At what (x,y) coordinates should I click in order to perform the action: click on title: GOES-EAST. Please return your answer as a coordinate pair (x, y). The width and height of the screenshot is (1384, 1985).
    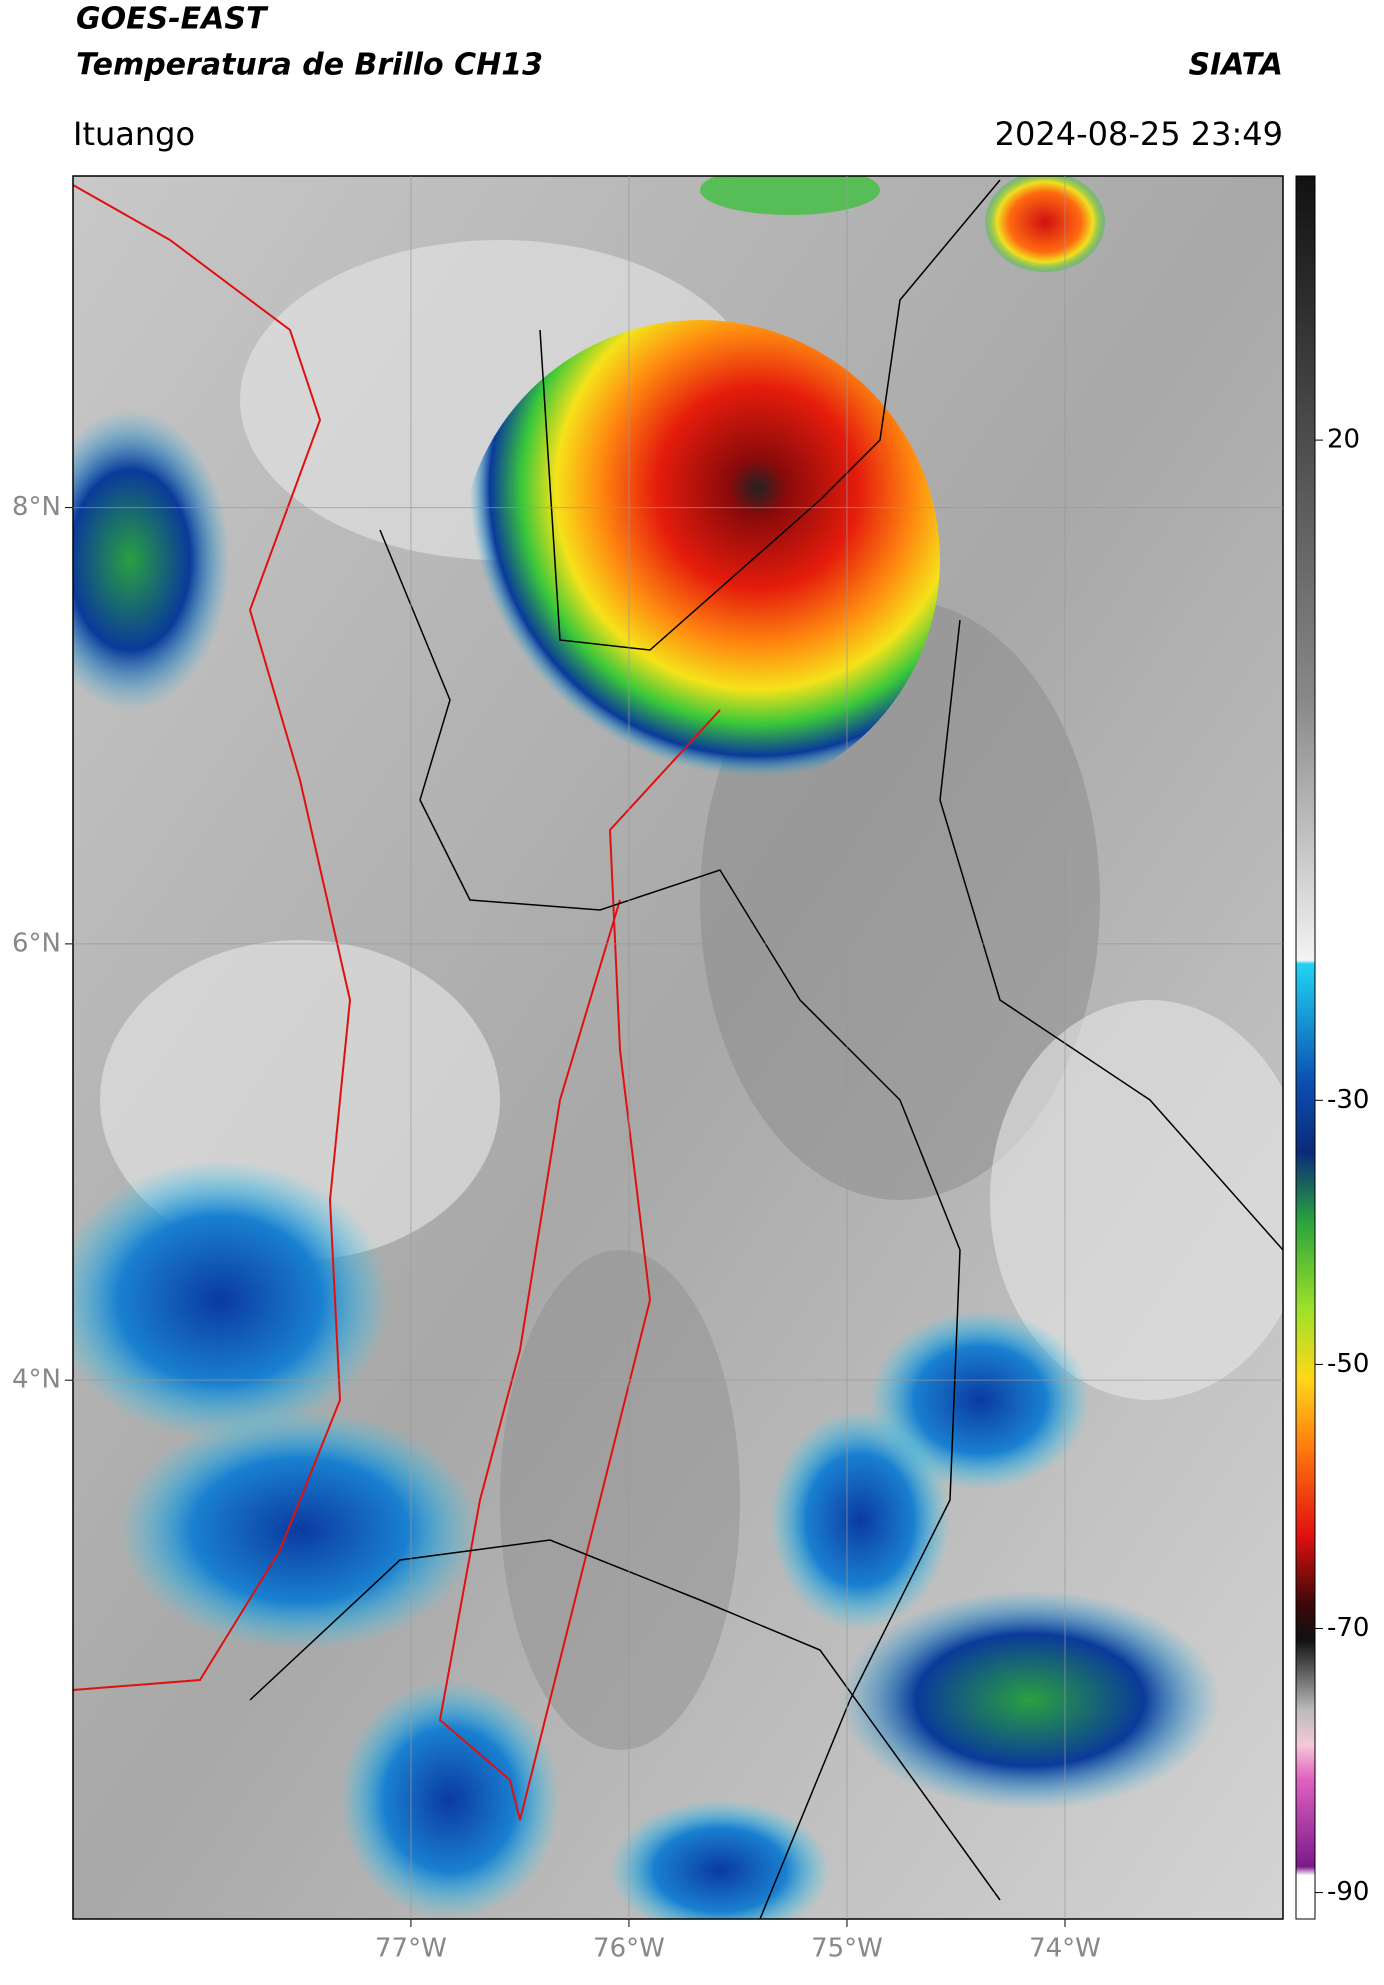
    Looking at the image, I should click on (172, 19).